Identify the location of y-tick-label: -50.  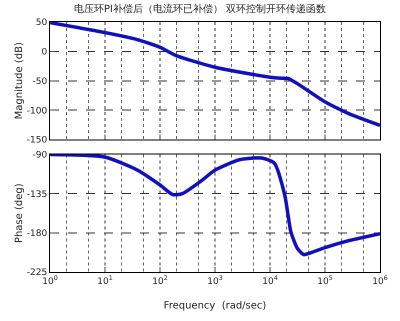
(40, 81).